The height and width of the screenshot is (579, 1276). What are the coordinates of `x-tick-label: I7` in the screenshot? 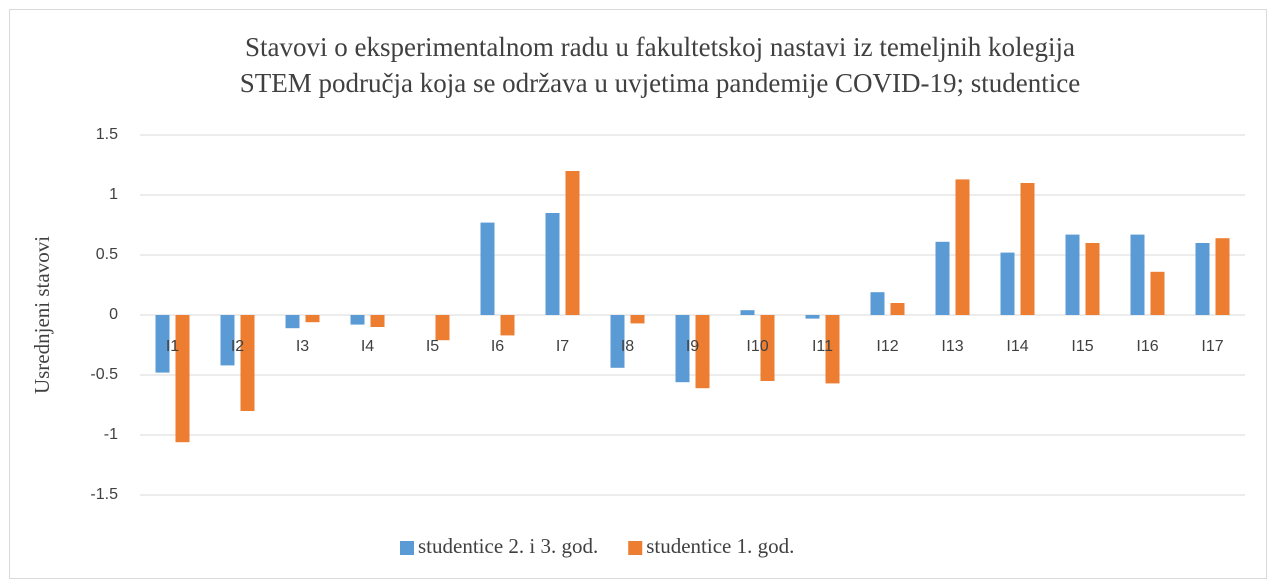 It's located at (562, 346).